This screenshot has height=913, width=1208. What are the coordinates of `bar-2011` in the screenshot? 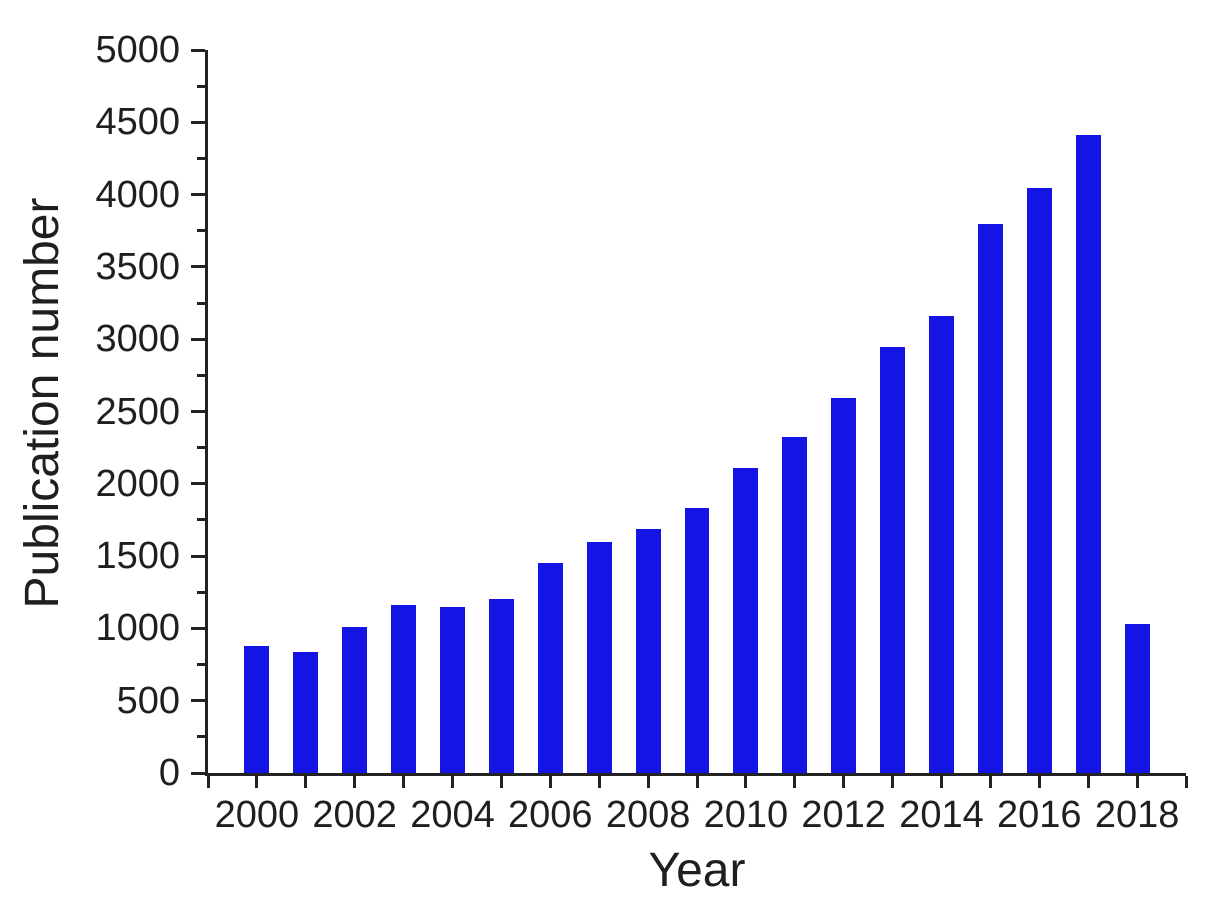 It's located at (795, 604).